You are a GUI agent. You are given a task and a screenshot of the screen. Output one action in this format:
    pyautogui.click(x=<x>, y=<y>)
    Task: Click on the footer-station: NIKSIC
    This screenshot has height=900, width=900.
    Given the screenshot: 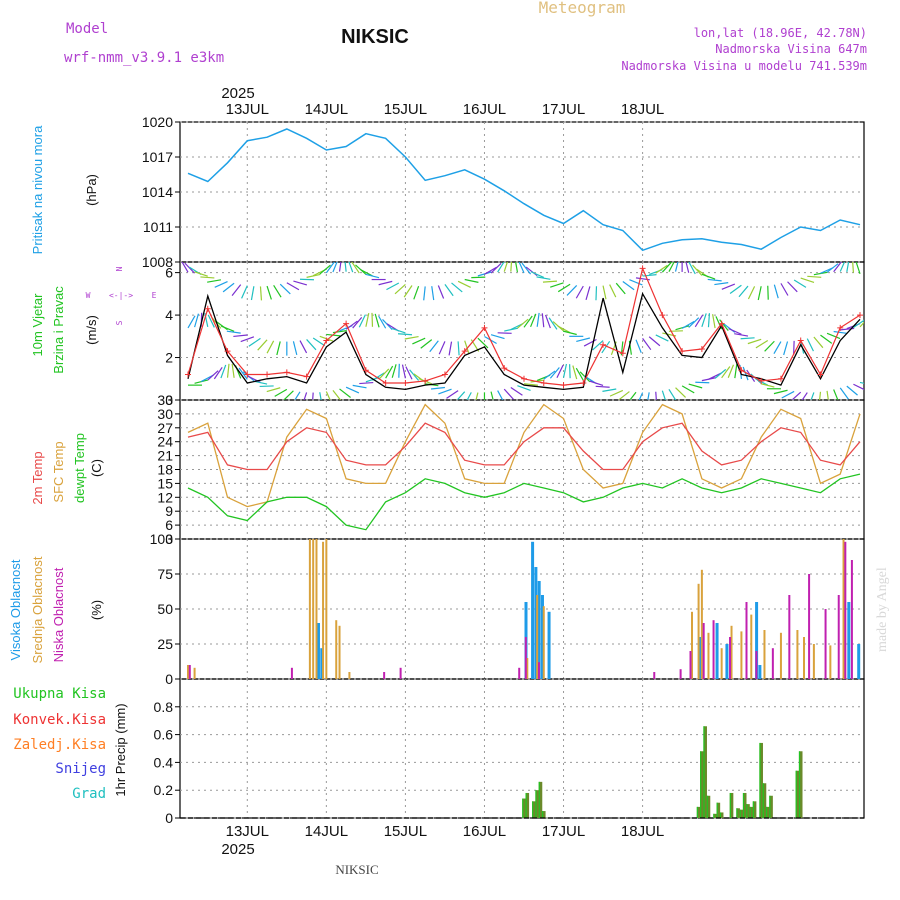 What is the action you would take?
    pyautogui.click(x=356, y=869)
    